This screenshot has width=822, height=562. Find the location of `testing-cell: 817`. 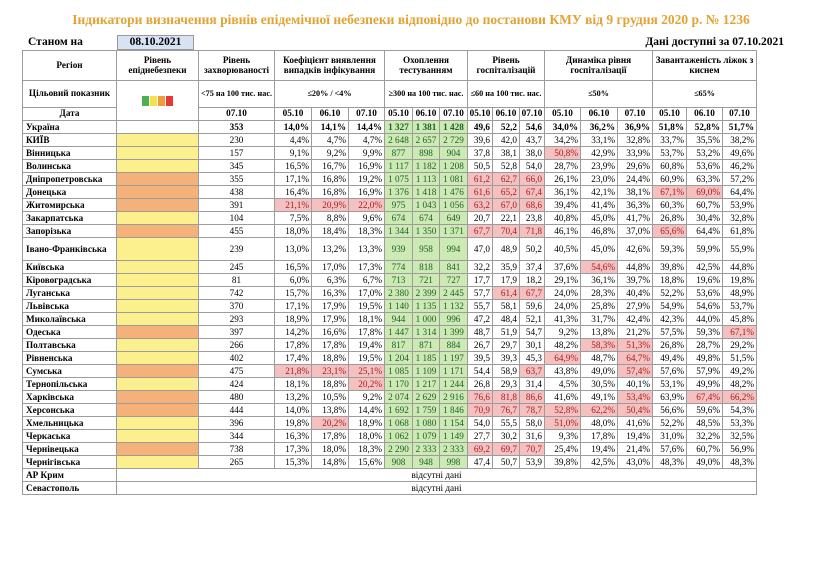

testing-cell: 817 is located at coordinates (398, 345).